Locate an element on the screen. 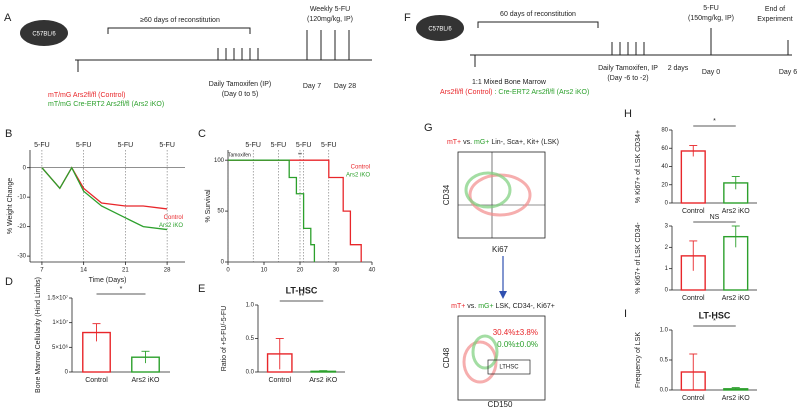 The height and width of the screenshot is (409, 800). arrowhead is located at coordinates (503, 295).